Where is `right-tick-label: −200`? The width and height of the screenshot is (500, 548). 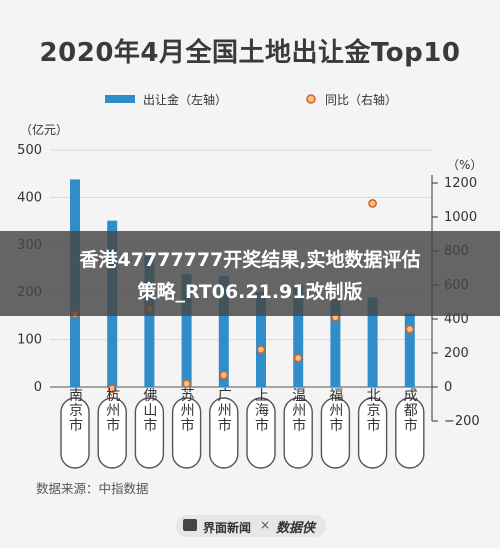
right-tick-label: −200 is located at coordinates (462, 421).